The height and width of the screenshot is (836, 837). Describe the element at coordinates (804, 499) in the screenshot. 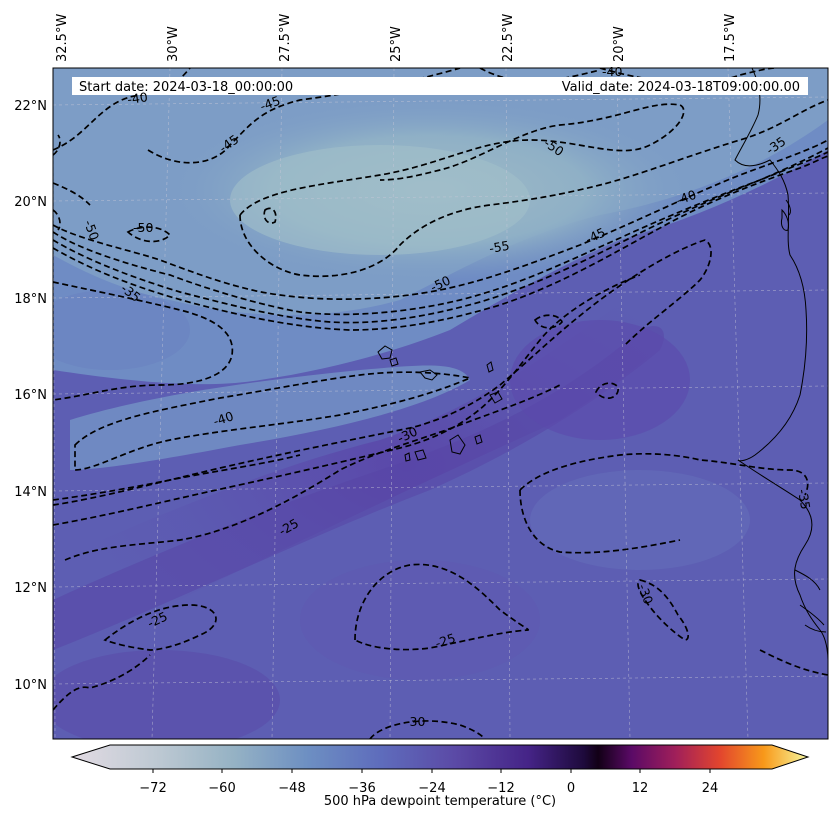

I see `contour-label: -35` at that location.